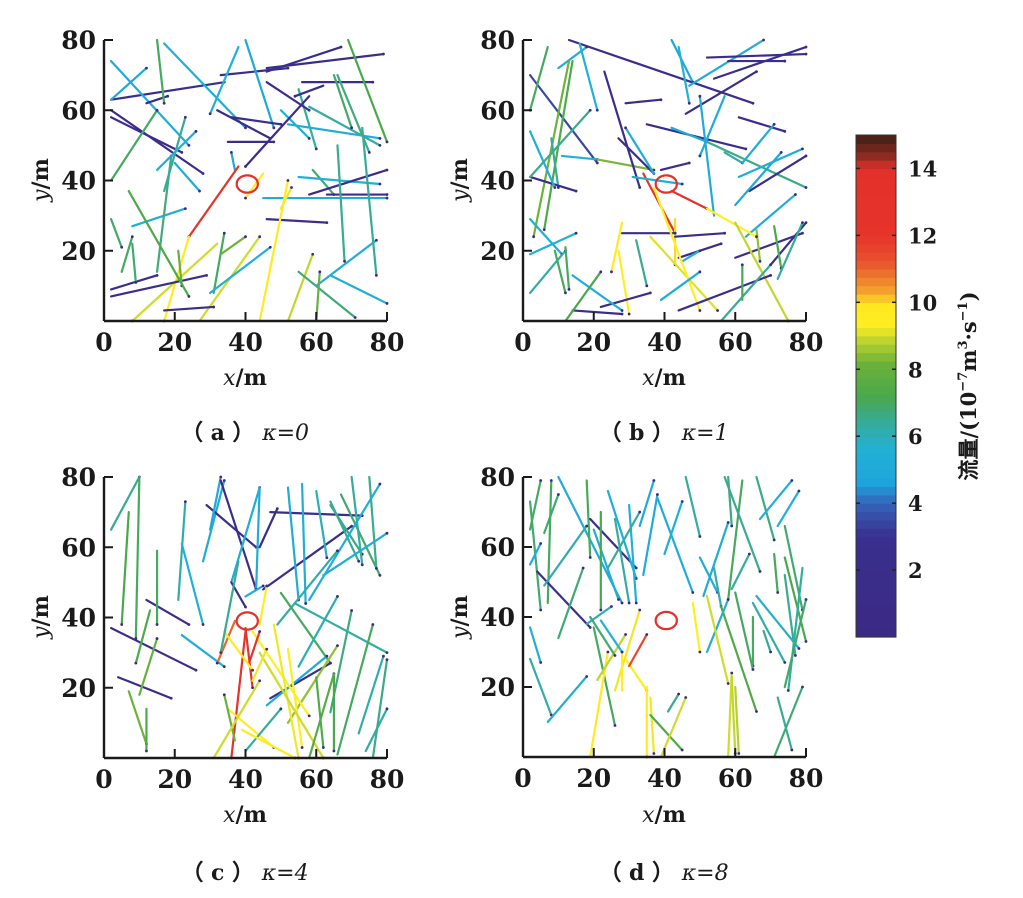 The height and width of the screenshot is (898, 1023). What do you see at coordinates (245, 433) in the screenshot?
I see `panel-caption: （ a ） κ=0` at bounding box center [245, 433].